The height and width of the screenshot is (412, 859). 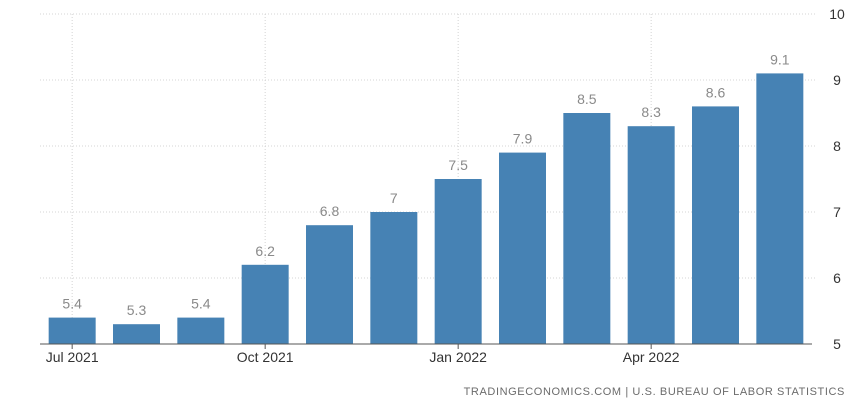 What do you see at coordinates (265, 357) in the screenshot?
I see `x-tick-label: Oct 2021` at bounding box center [265, 357].